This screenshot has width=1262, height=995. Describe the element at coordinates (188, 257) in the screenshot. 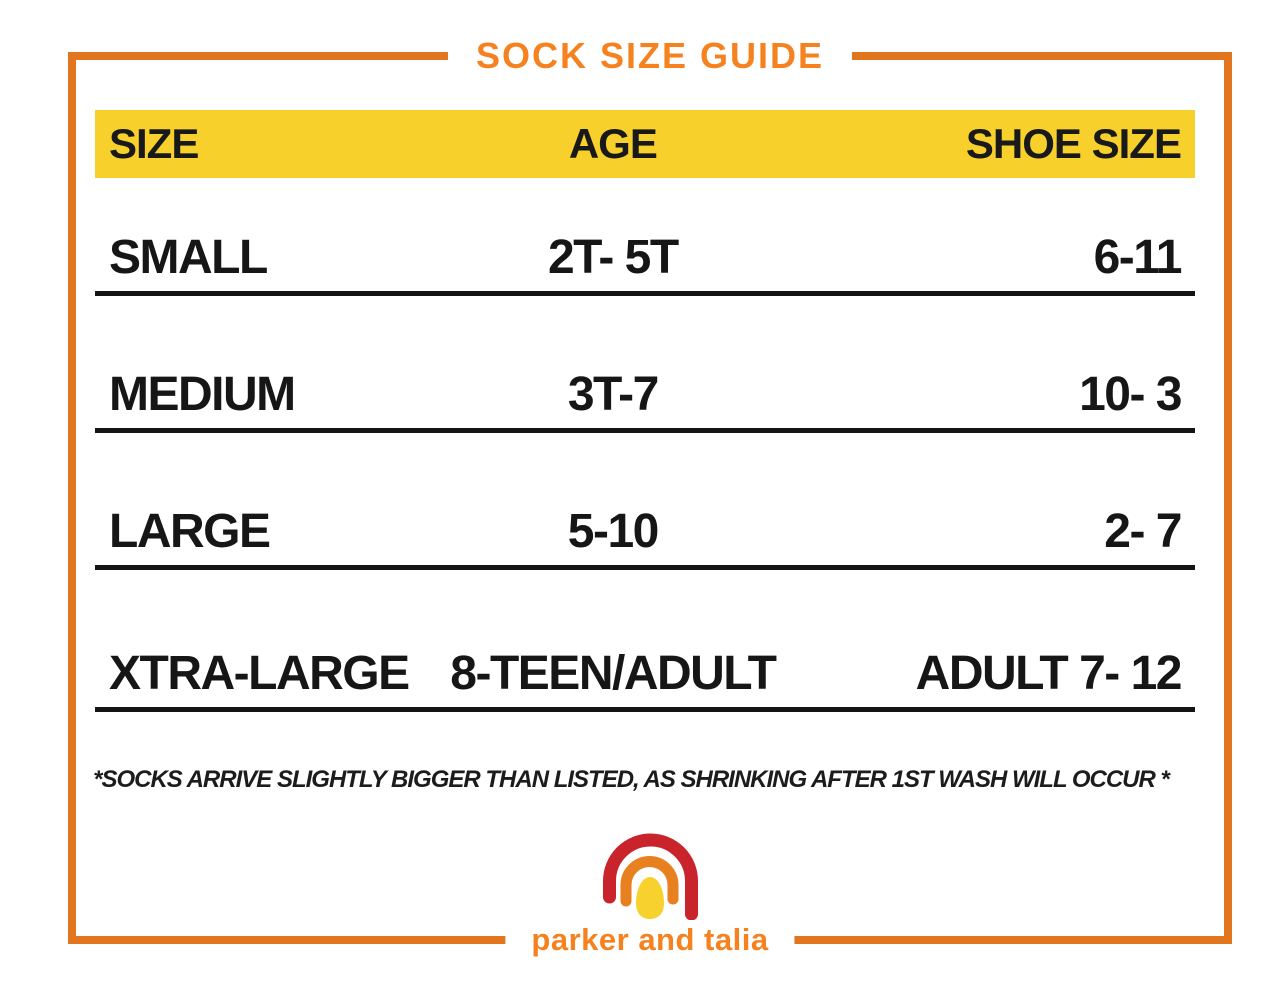

I see `cell-size: SMALL` at that location.